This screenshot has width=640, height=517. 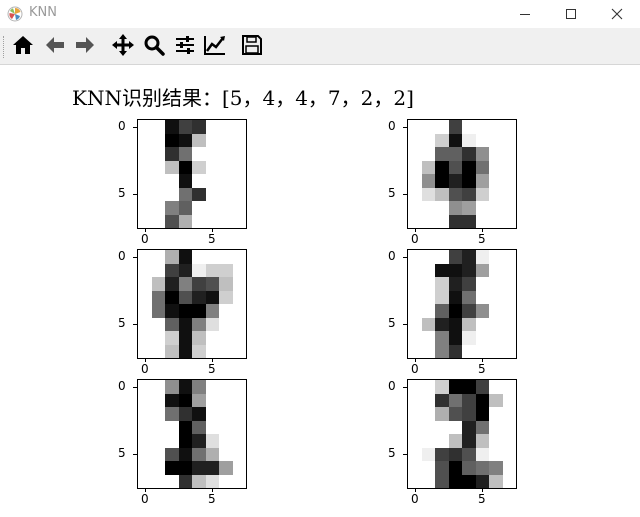 What do you see at coordinates (215, 47) in the screenshot?
I see `edit-axes-button` at bounding box center [215, 47].